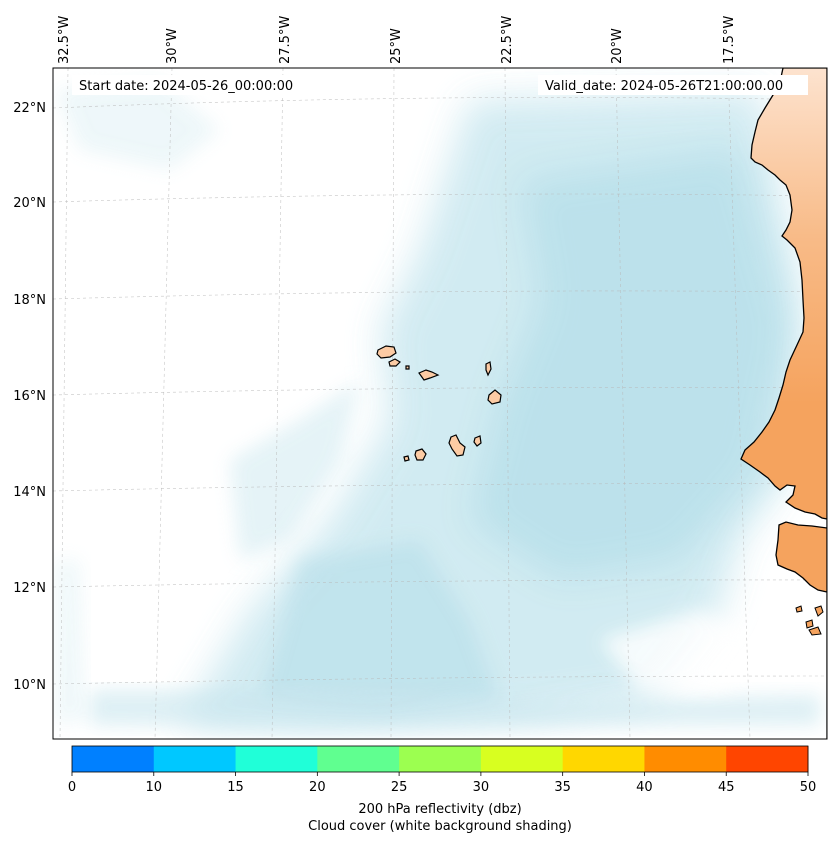 The height and width of the screenshot is (843, 837). I want to click on island-sal, so click(488, 369).